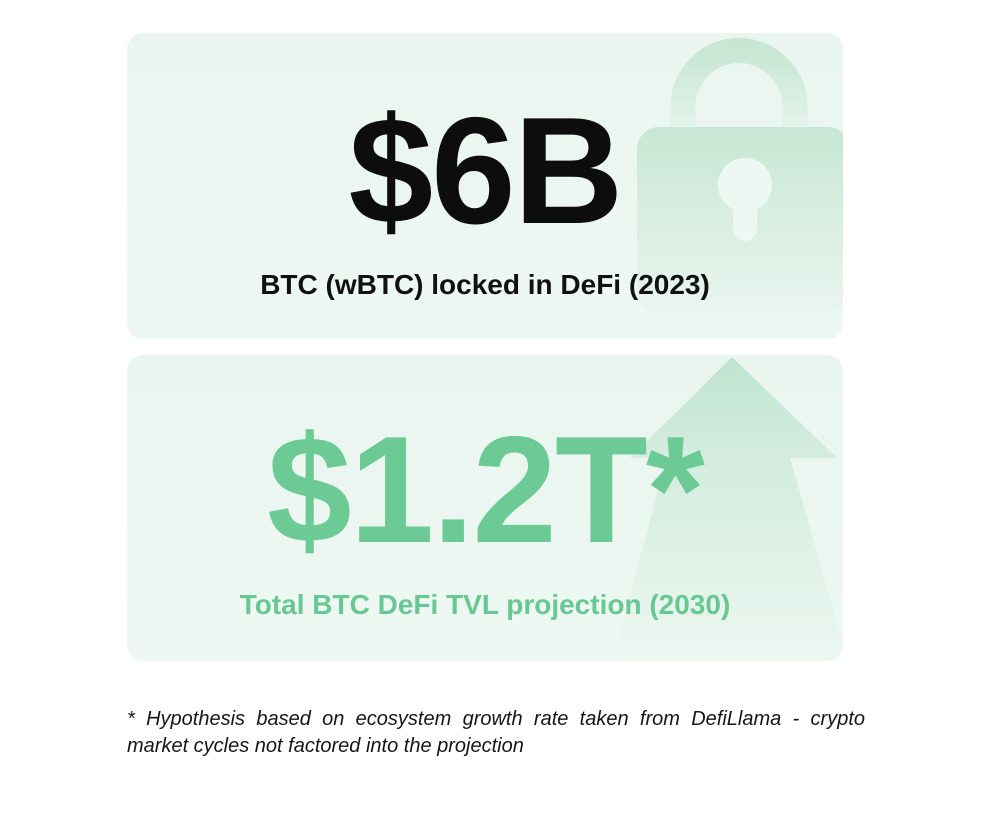  What do you see at coordinates (485, 284) in the screenshot?
I see `stat-label: BTC (wBTC) locked in DeFi (2023)` at bounding box center [485, 284].